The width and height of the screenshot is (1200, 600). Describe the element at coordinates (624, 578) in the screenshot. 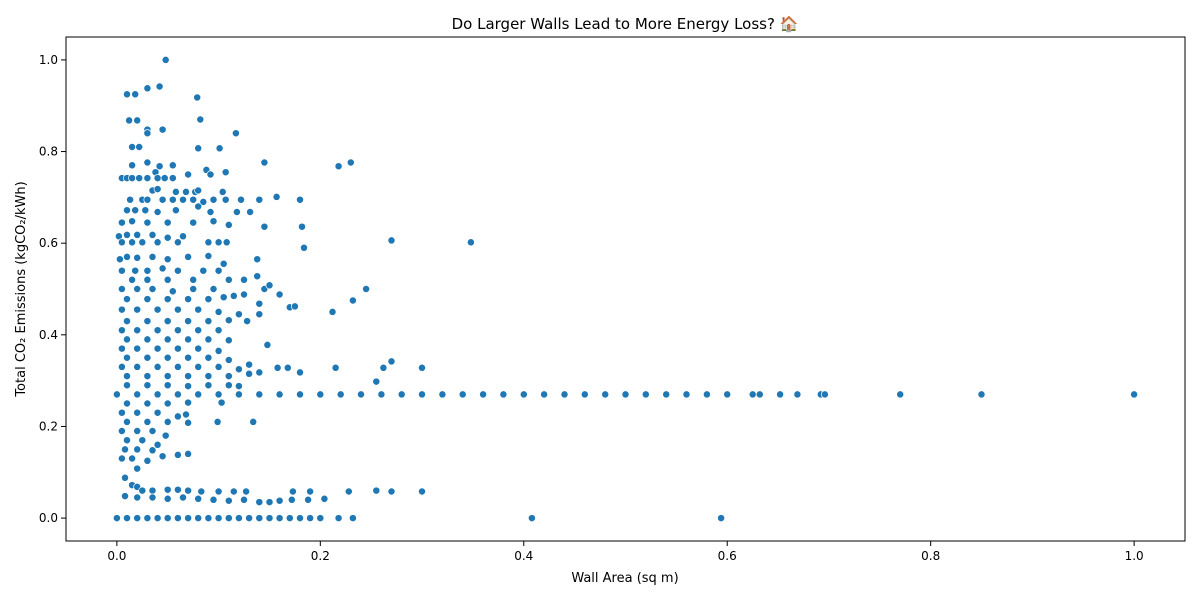

I see `x-axis-label: Wall Area (sq m)` at that location.